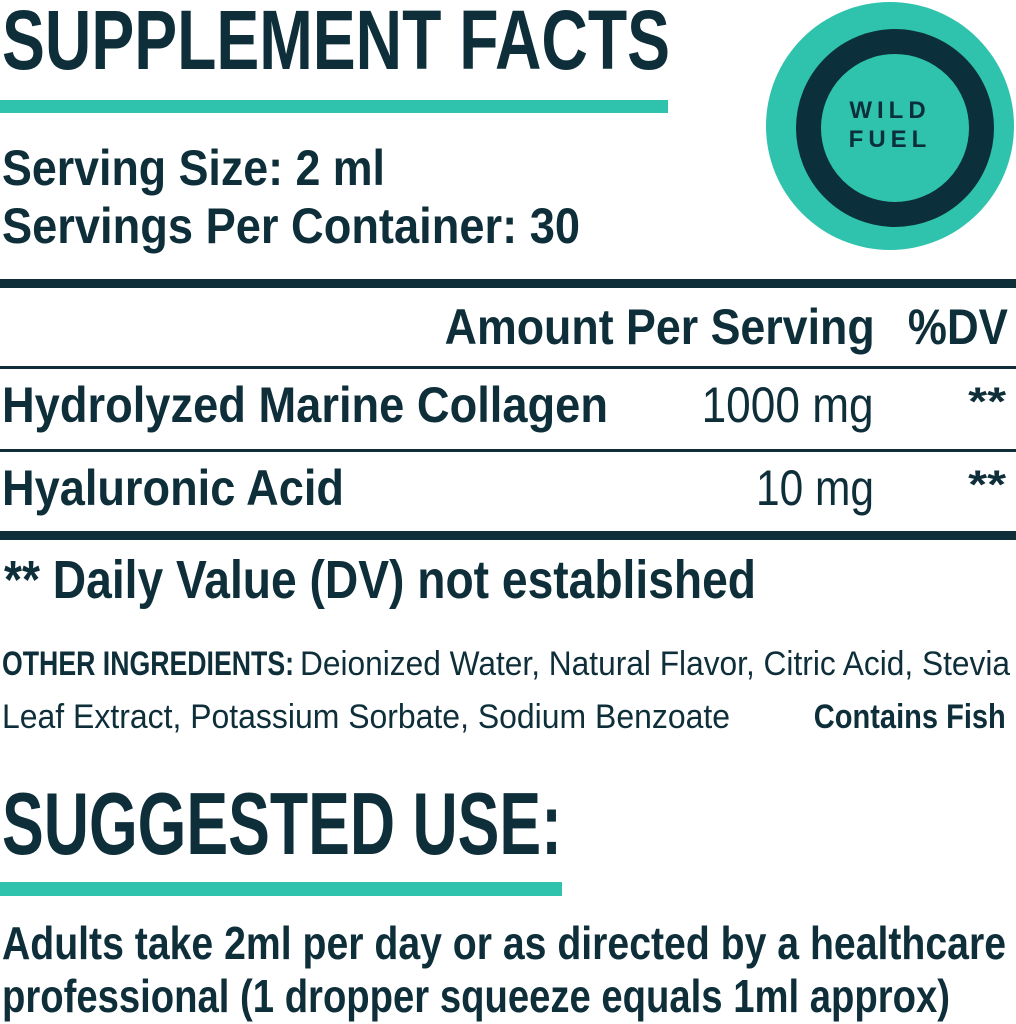 The height and width of the screenshot is (1024, 1016). I want to click on servings-per-container: Servings Per Container: 30, so click(291, 226).